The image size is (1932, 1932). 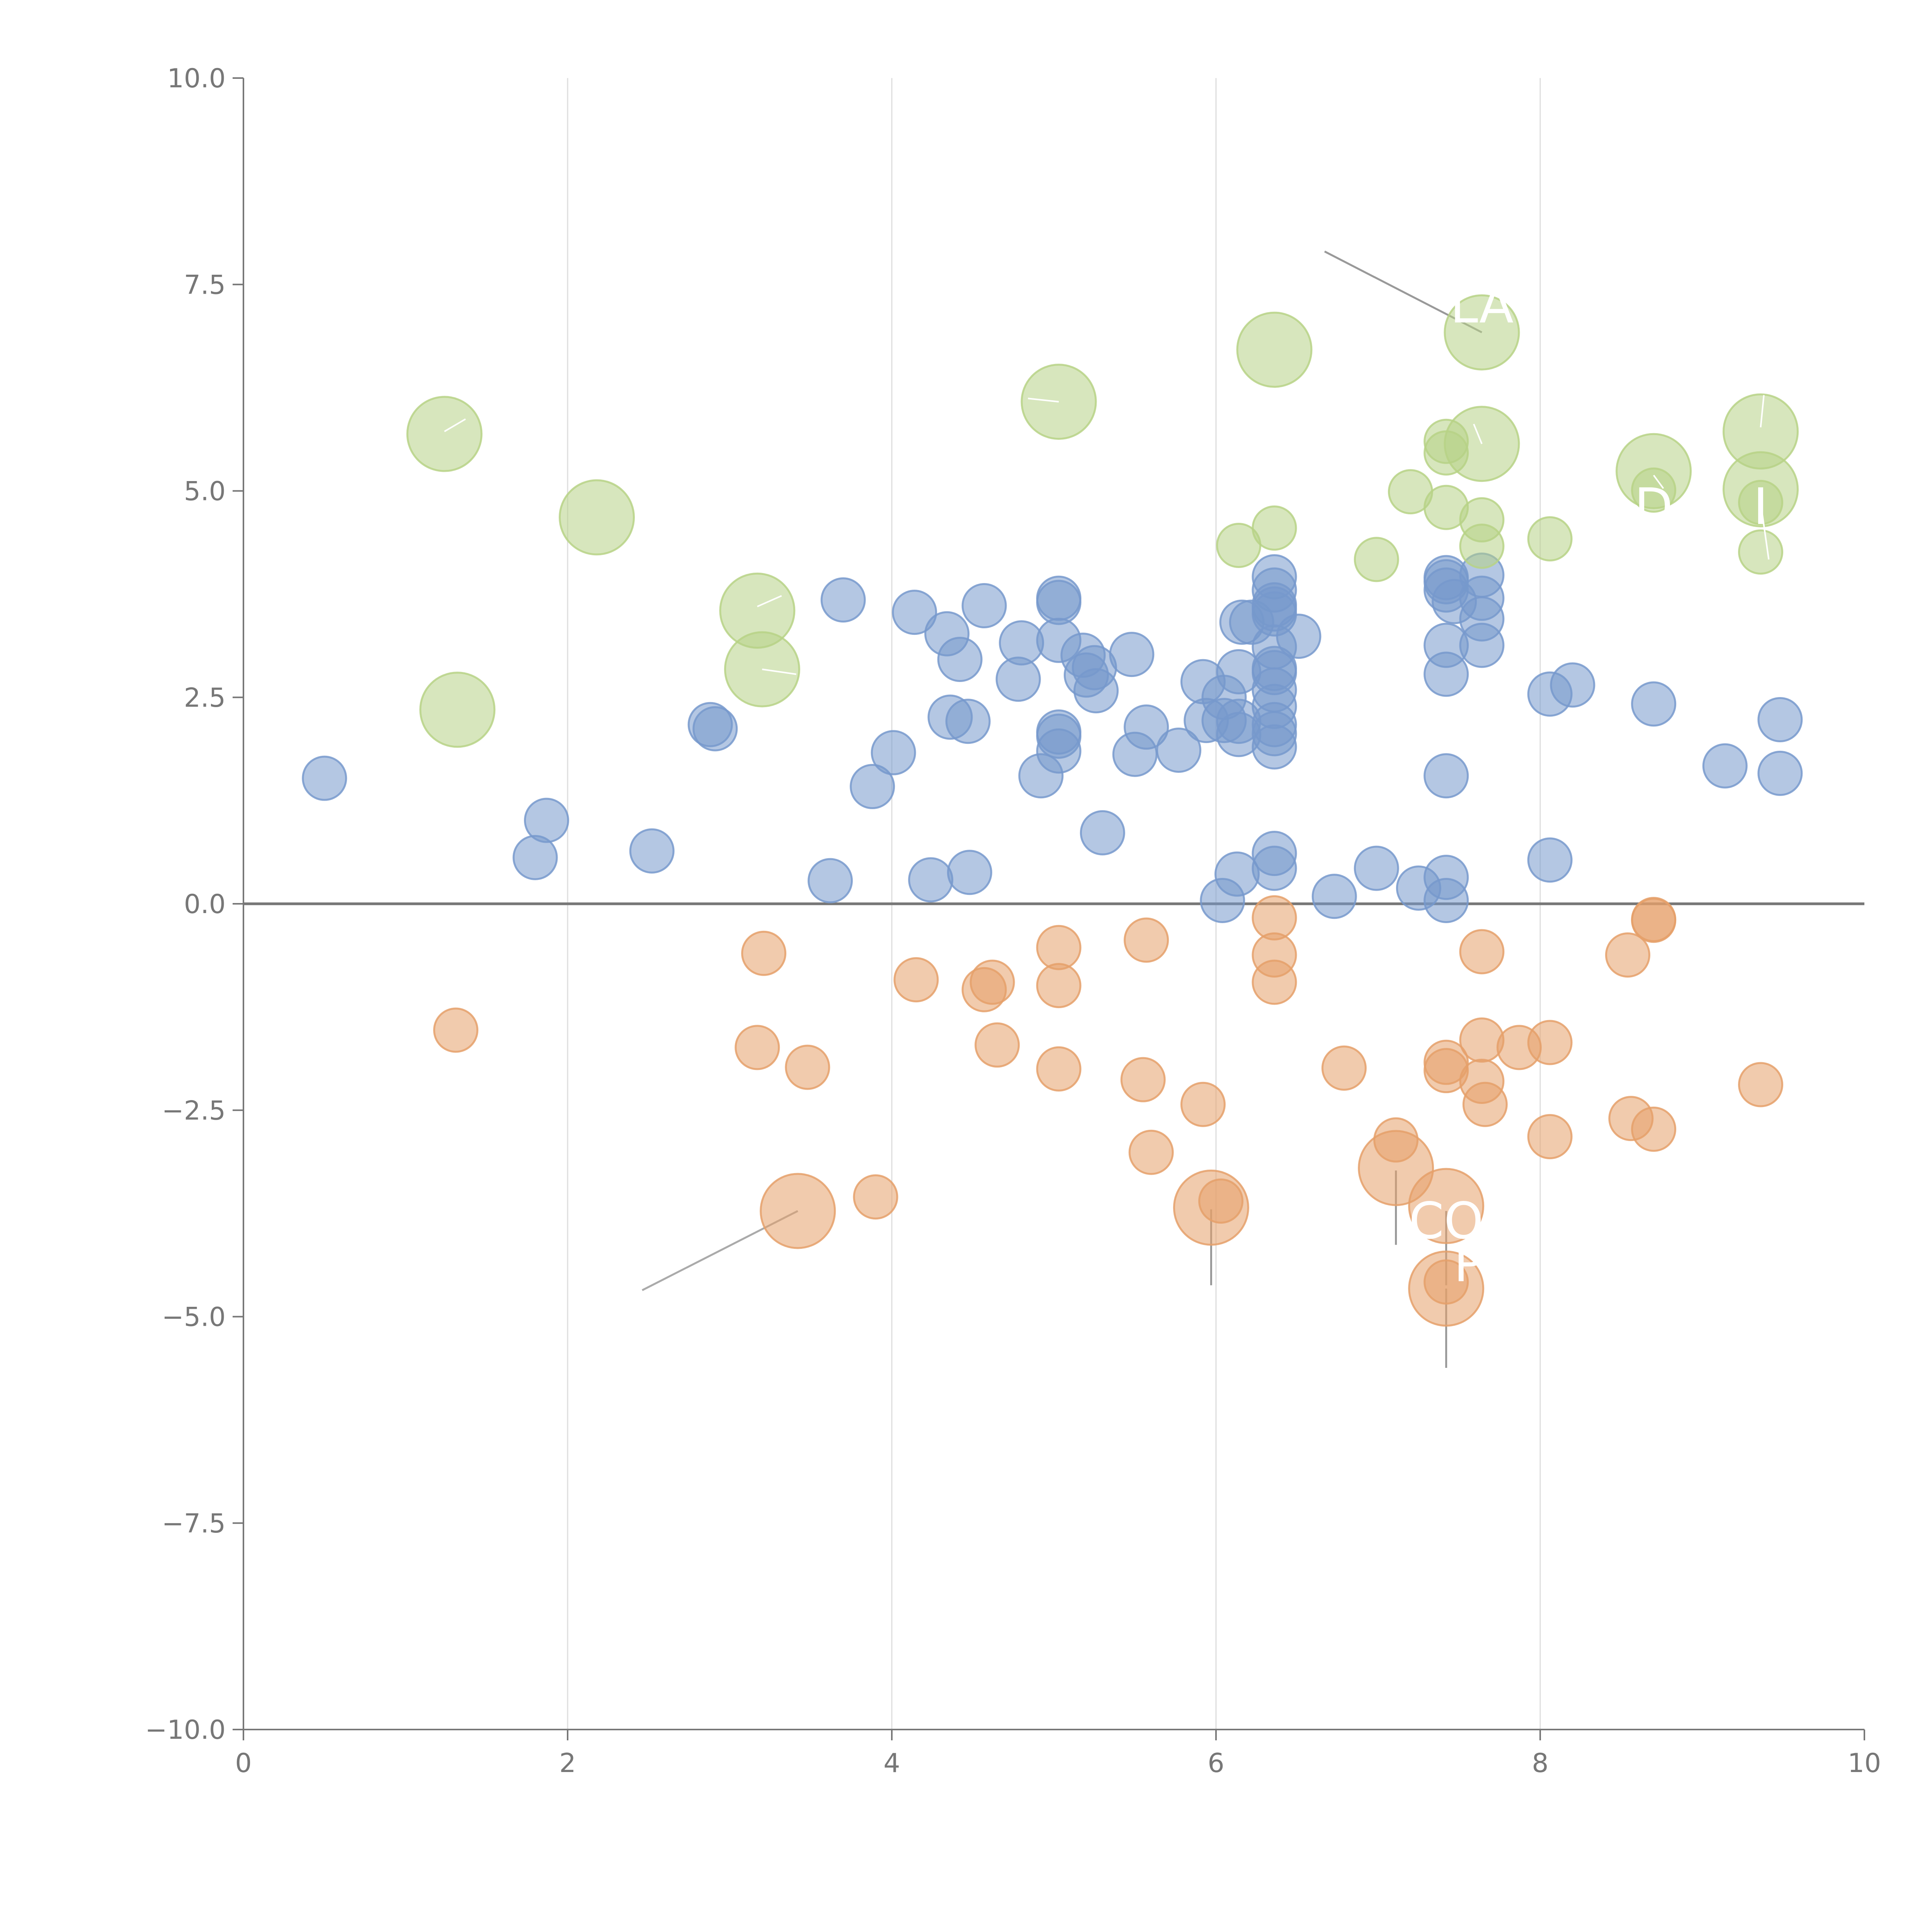 I want to click on x-tick-label: 8, so click(x=1540, y=1764).